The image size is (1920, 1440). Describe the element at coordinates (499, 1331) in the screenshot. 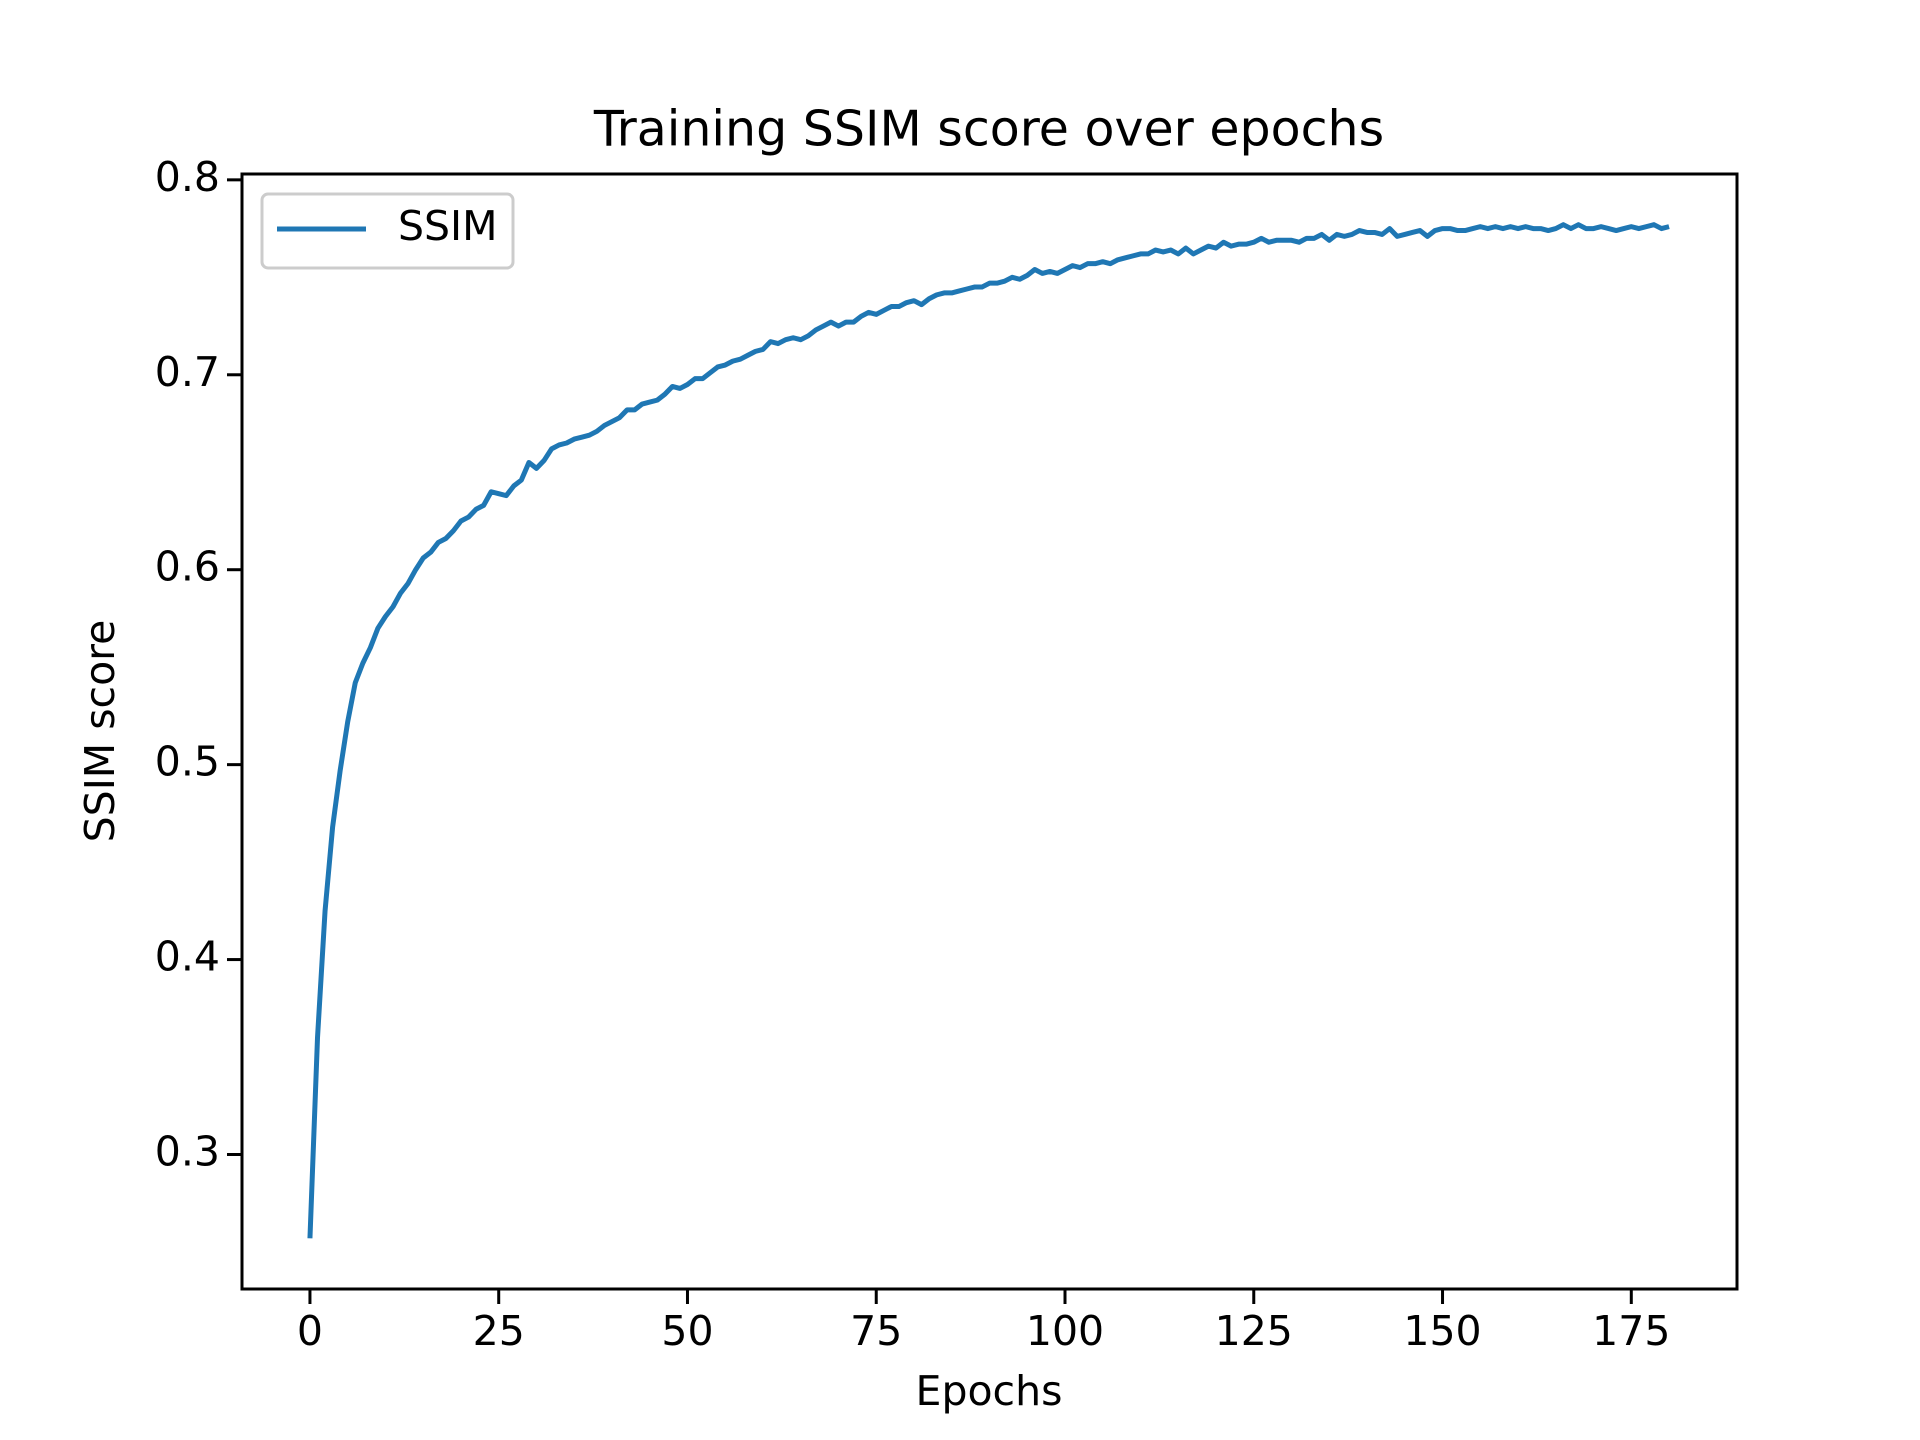

I see `x-tick-label: 25` at that location.